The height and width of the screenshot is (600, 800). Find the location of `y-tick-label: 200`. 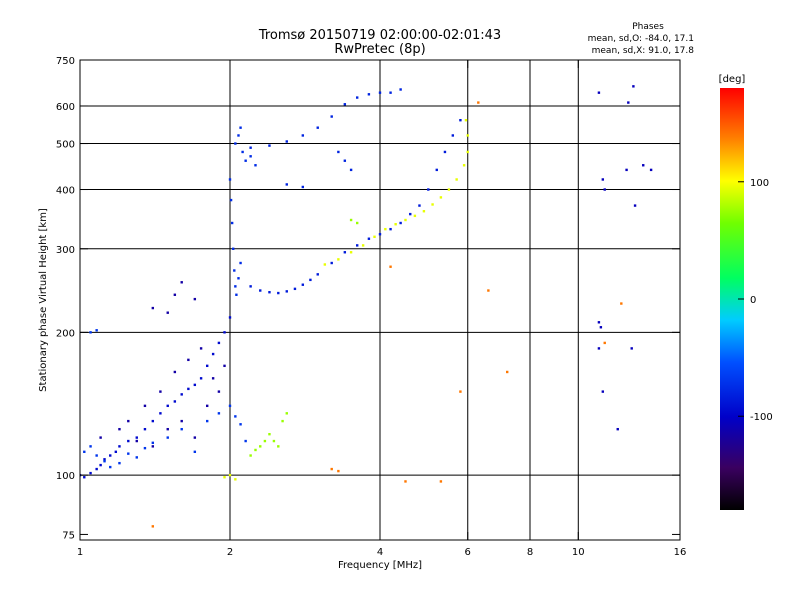

y-tick-label: 200 is located at coordinates (65, 333).